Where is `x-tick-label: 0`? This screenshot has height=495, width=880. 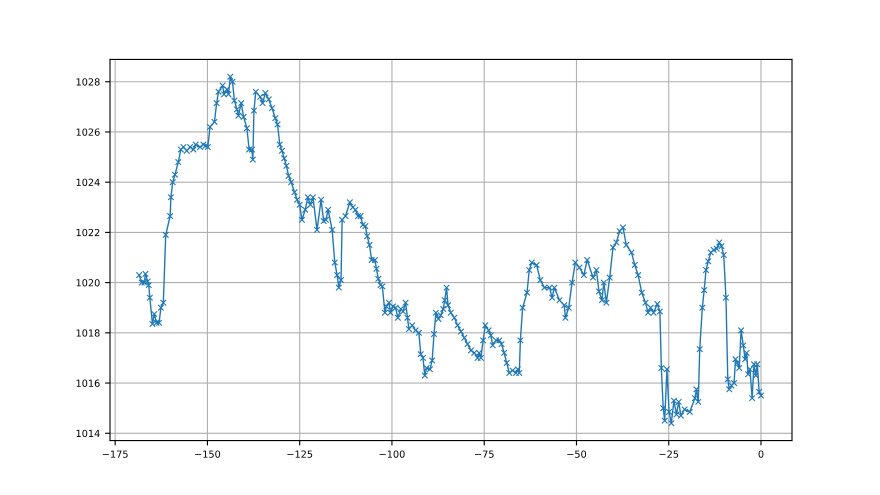 x-tick-label: 0 is located at coordinates (761, 454).